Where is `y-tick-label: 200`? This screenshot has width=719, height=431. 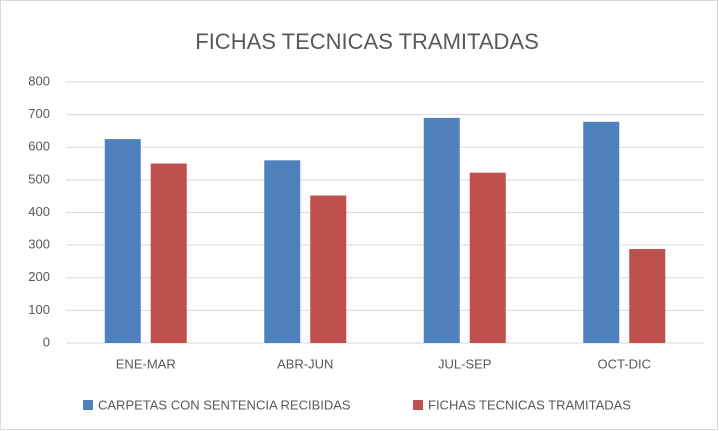
y-tick-label: 200 is located at coordinates (39, 276).